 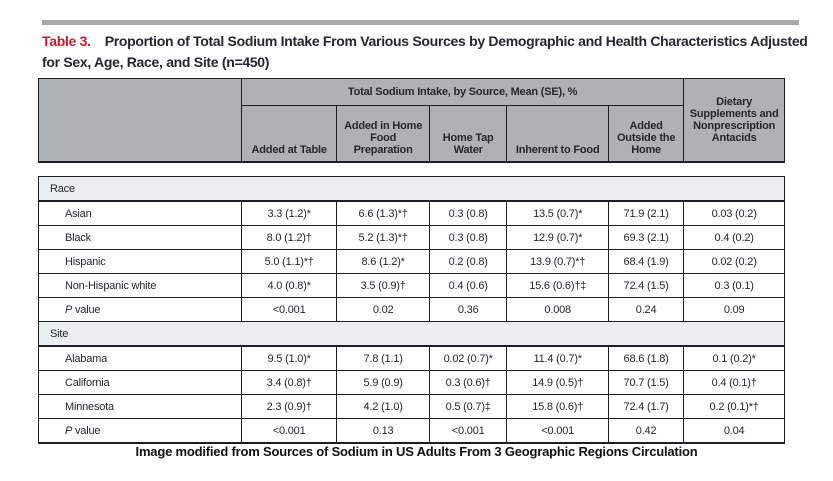 What do you see at coordinates (734, 382) in the screenshot?
I see `data-cell: 0.4 (0.1)†` at bounding box center [734, 382].